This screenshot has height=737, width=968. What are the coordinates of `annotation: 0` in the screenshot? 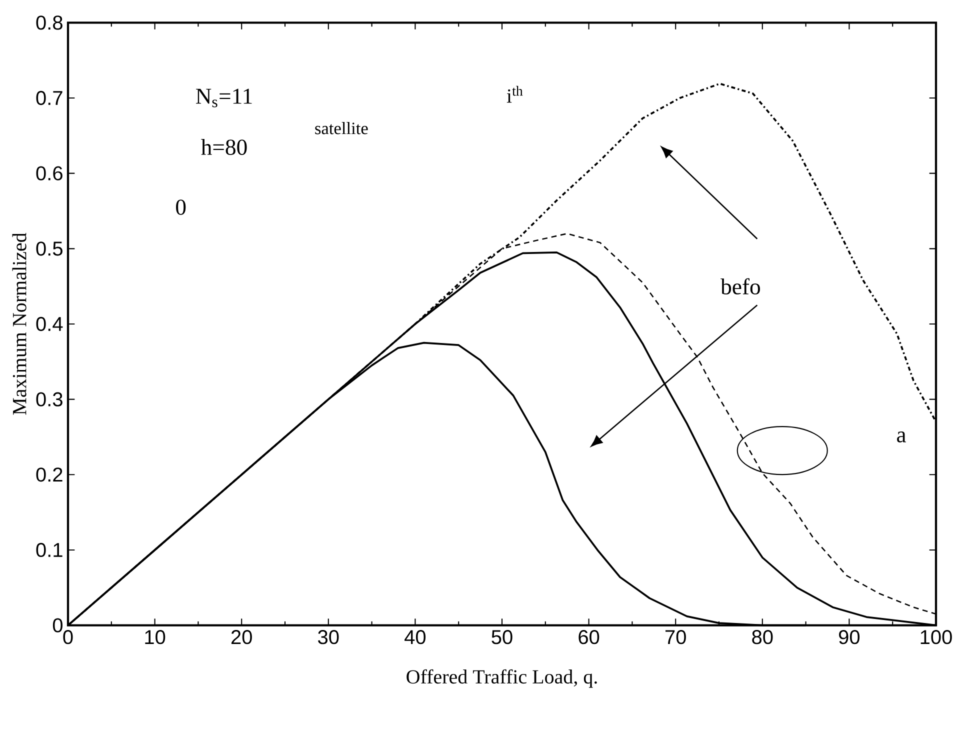 It's located at (181, 207).